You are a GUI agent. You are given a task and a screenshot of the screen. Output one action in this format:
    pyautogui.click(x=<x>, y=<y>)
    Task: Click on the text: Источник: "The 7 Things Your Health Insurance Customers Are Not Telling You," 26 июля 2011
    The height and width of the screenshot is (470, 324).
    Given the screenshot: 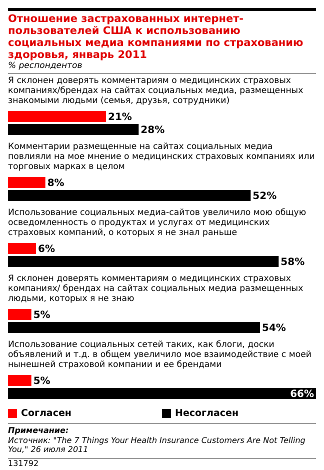 What is the action you would take?
    pyautogui.click(x=157, y=445)
    